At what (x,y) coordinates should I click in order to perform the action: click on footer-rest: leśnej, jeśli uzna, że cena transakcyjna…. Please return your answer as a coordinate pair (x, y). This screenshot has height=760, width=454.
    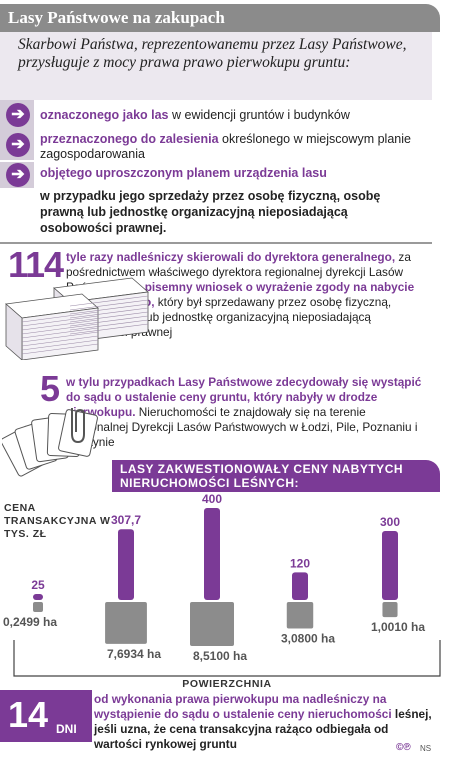
    Looking at the image, I should click on (263, 729).